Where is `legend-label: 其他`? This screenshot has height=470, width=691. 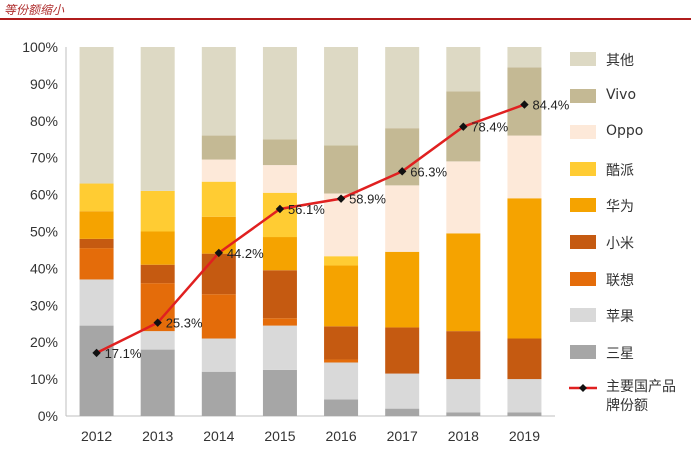
legend-label: 其他 is located at coordinates (620, 61).